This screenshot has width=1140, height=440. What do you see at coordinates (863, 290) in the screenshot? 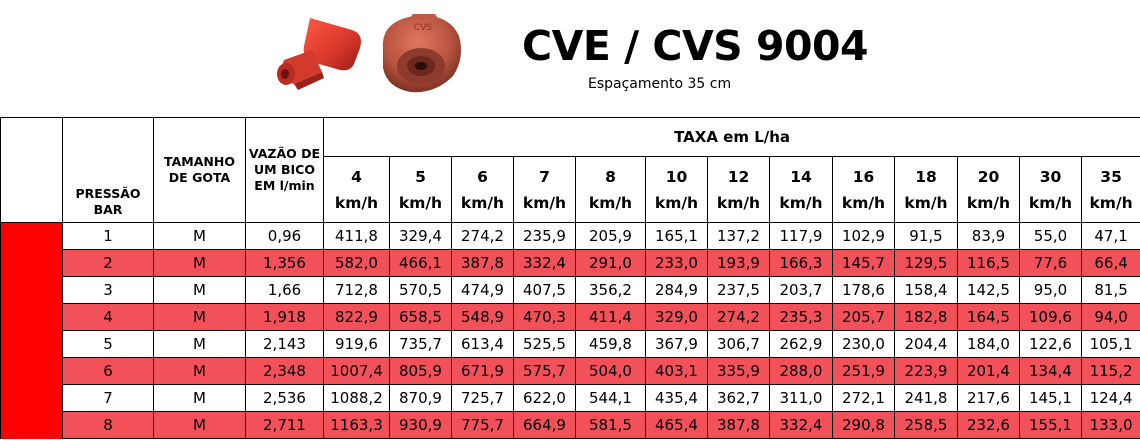
I see `taxa-cell: 178,6` at bounding box center [863, 290].